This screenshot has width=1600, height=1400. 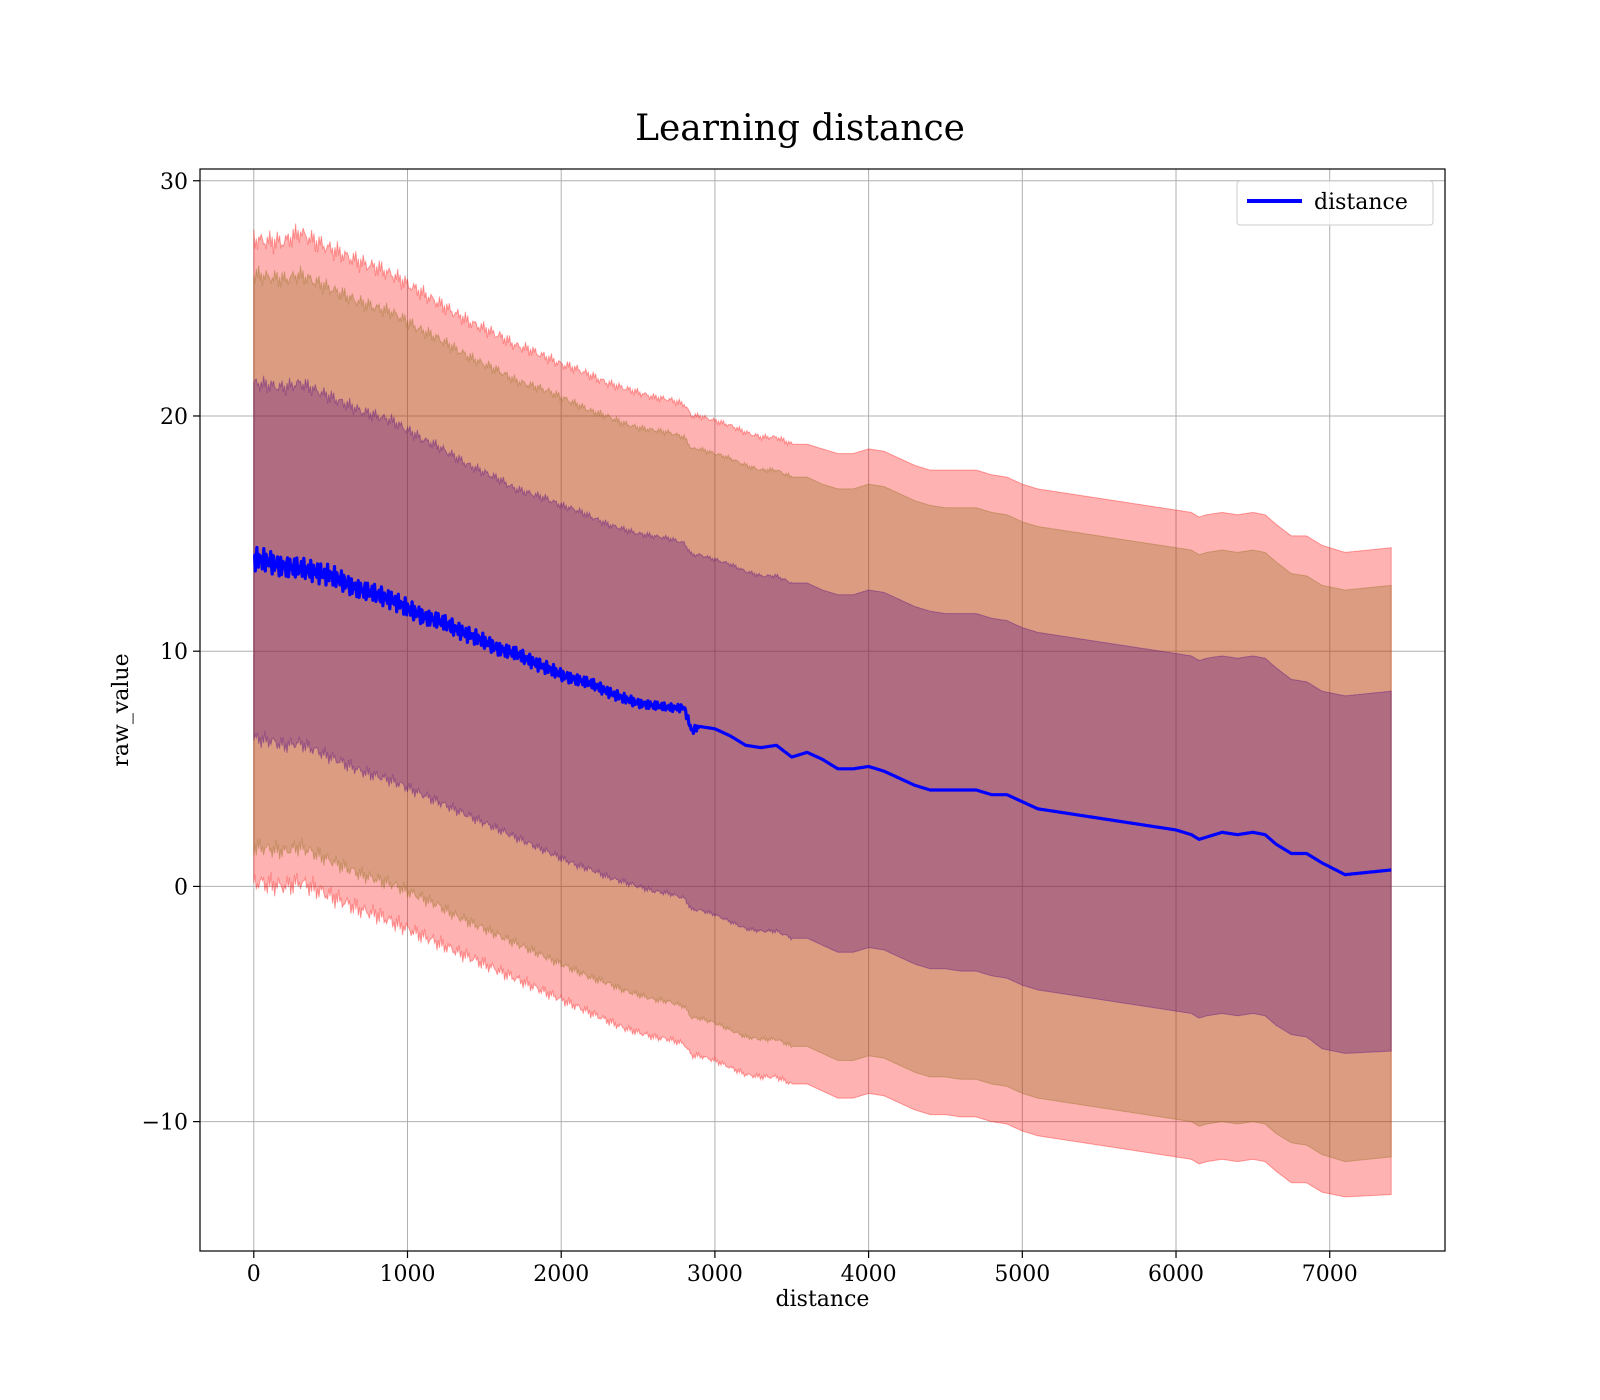 What do you see at coordinates (869, 1274) in the screenshot?
I see `x-tick-label: 4000` at bounding box center [869, 1274].